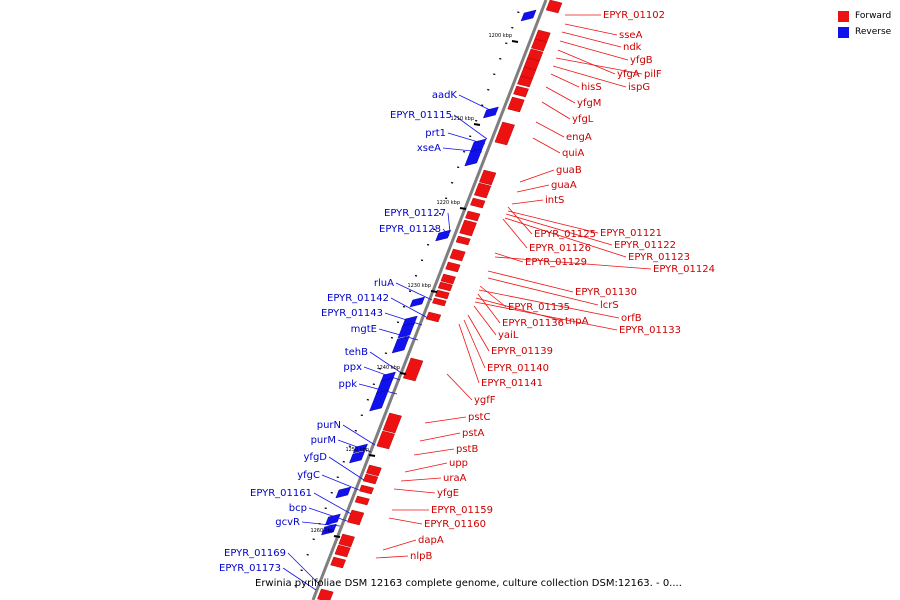  What do you see at coordinates (650, 330) in the screenshot?
I see `forward-gene-label: EPYR_01133` at bounding box center [650, 330].